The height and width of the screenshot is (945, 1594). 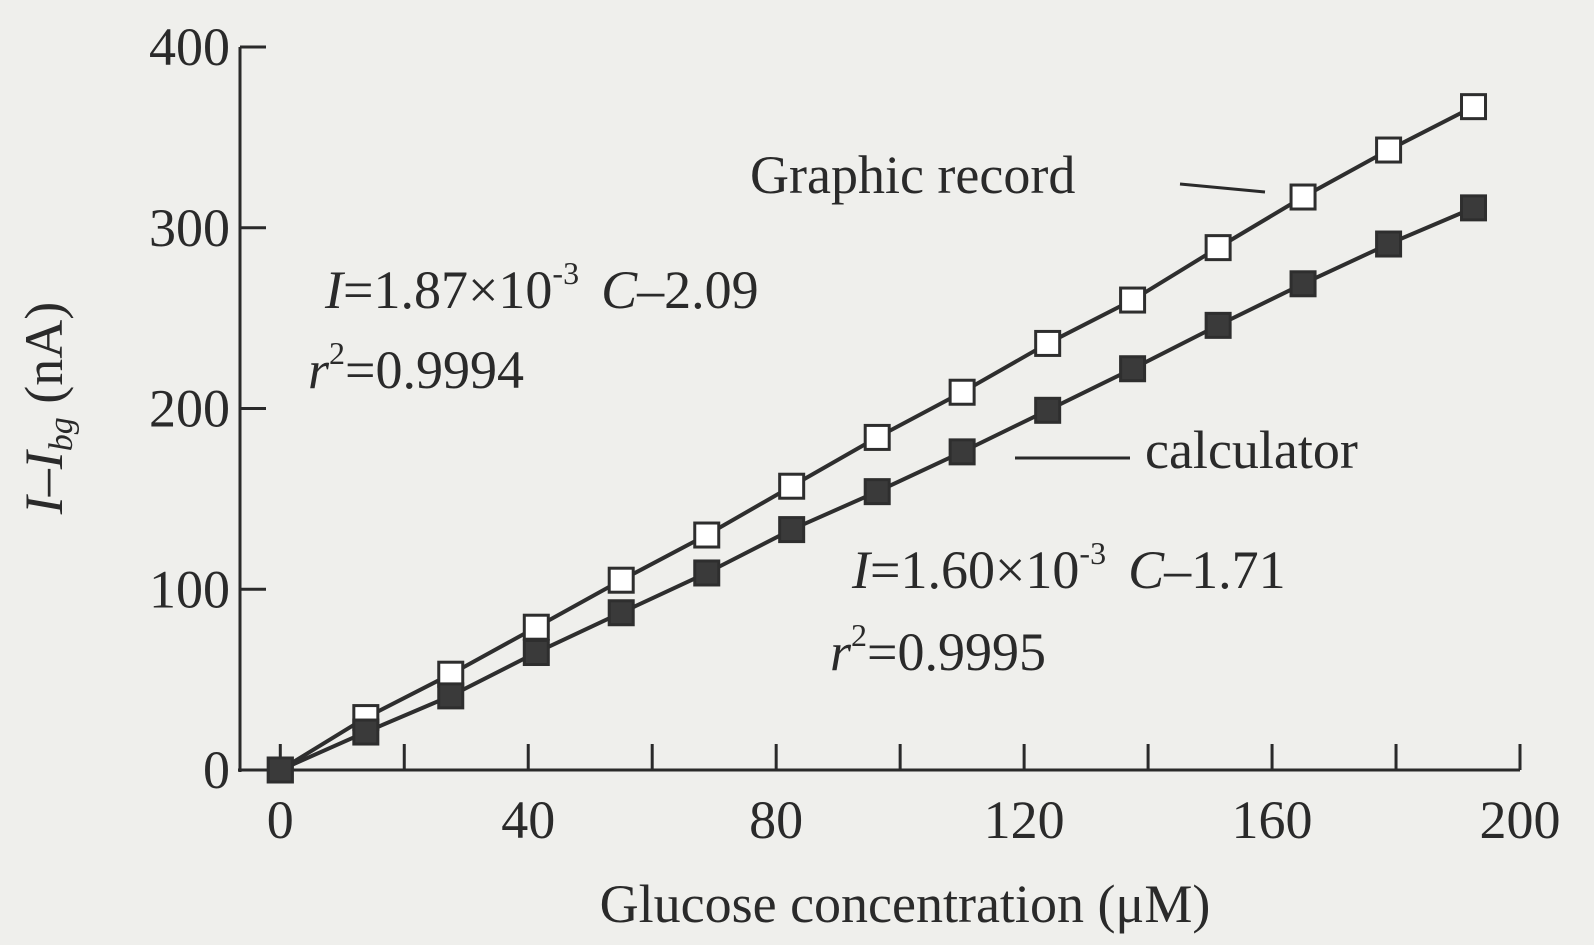 What do you see at coordinates (44, 481) in the screenshot?
I see `y-label-main: I–I` at bounding box center [44, 481].